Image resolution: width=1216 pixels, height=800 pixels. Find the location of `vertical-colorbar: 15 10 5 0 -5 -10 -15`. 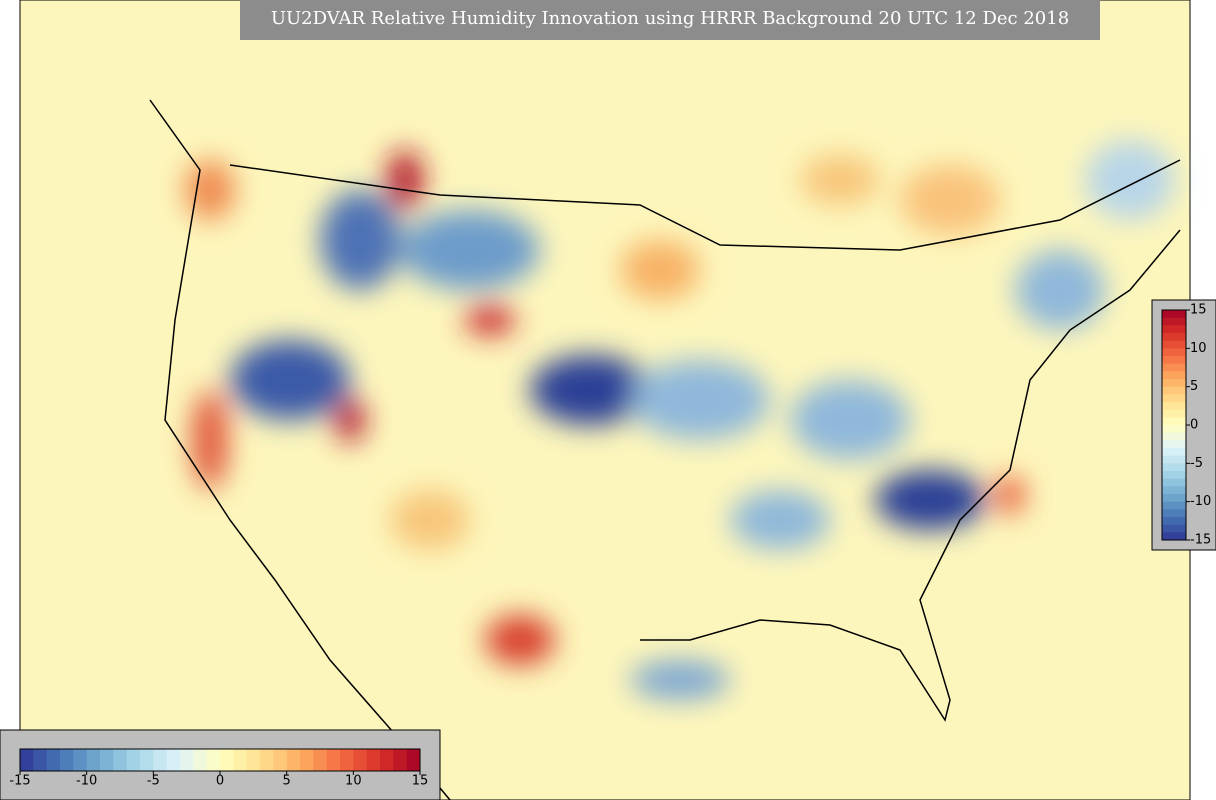

vertical-colorbar: 15 10 5 0 -5 -10 -15 is located at coordinates (1186, 425).